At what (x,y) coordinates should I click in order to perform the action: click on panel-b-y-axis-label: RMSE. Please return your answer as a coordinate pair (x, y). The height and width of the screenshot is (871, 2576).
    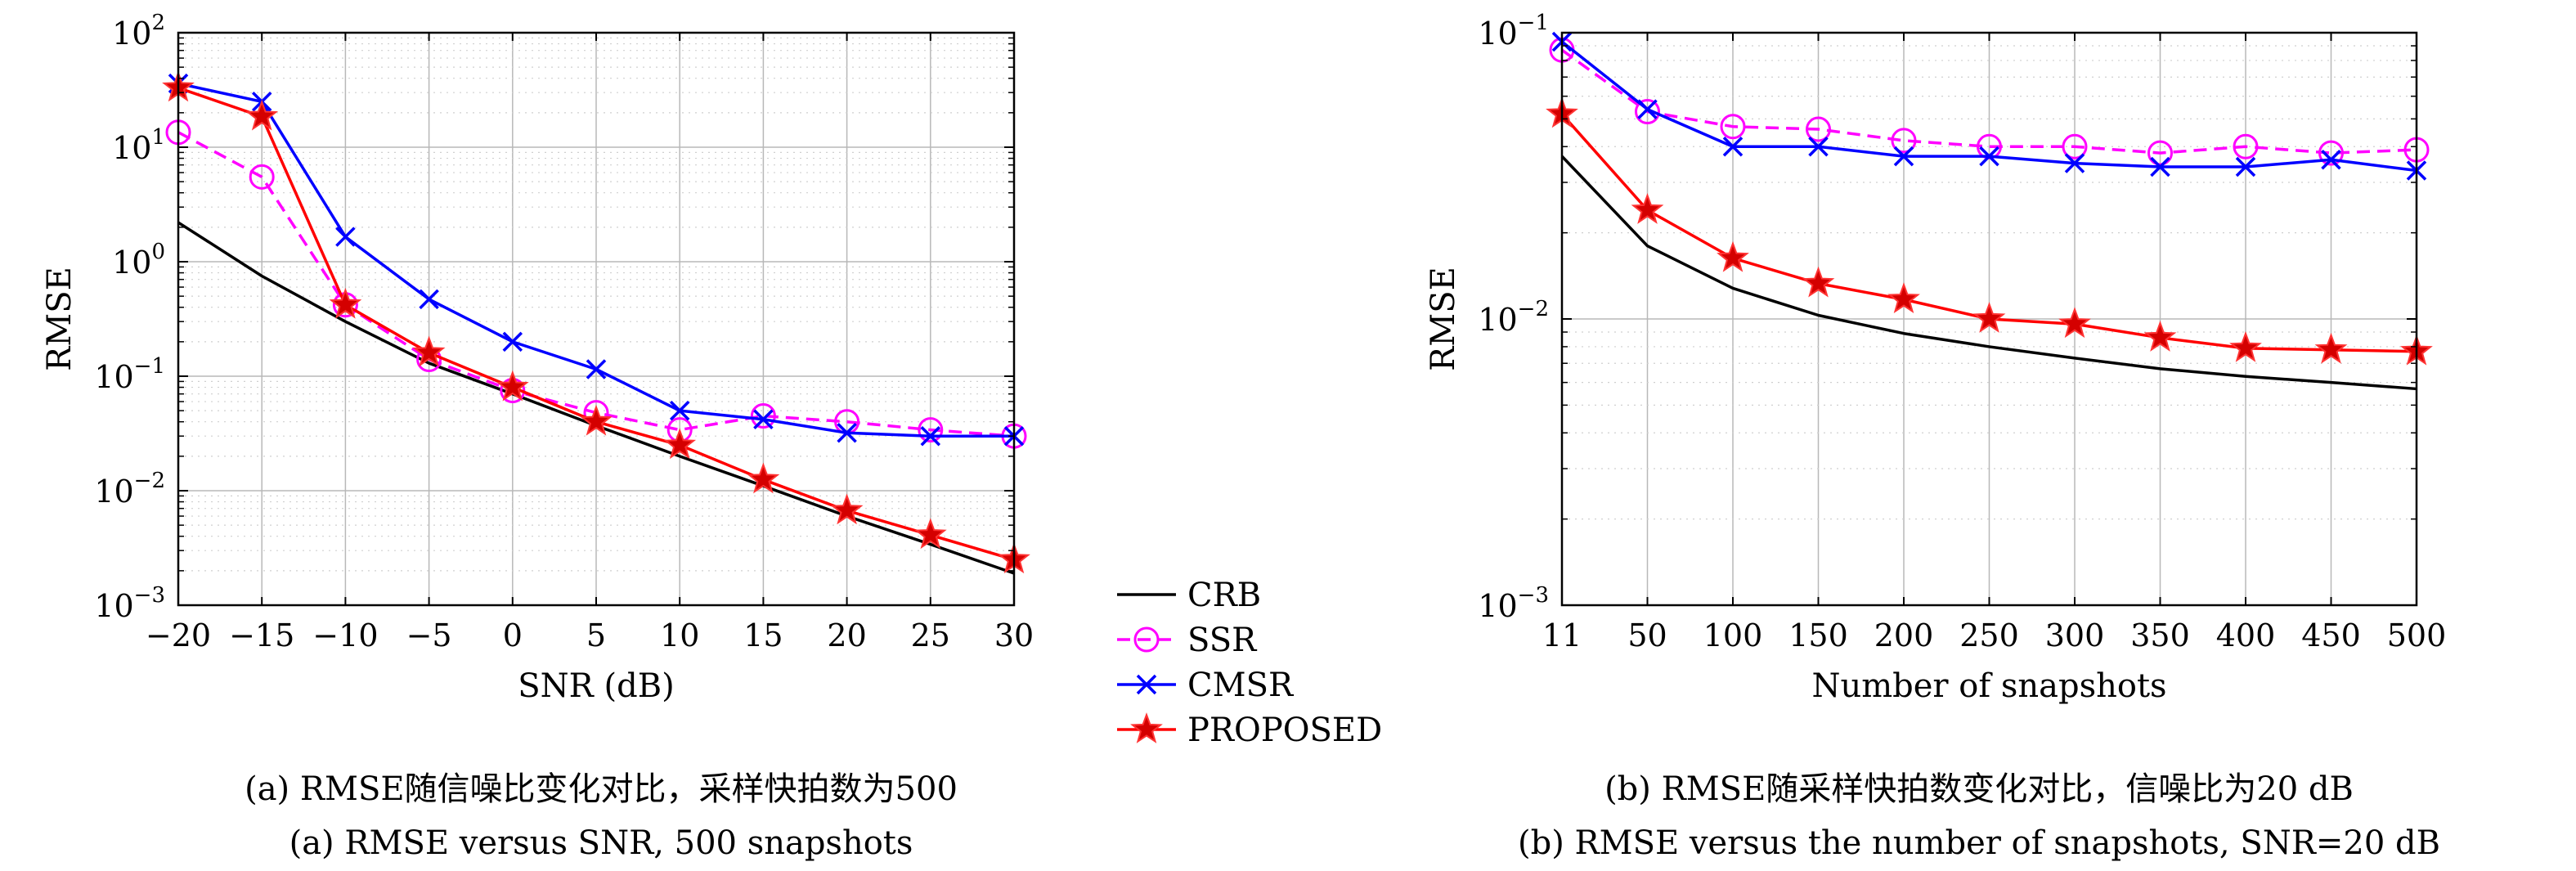
    Looking at the image, I should click on (1443, 319).